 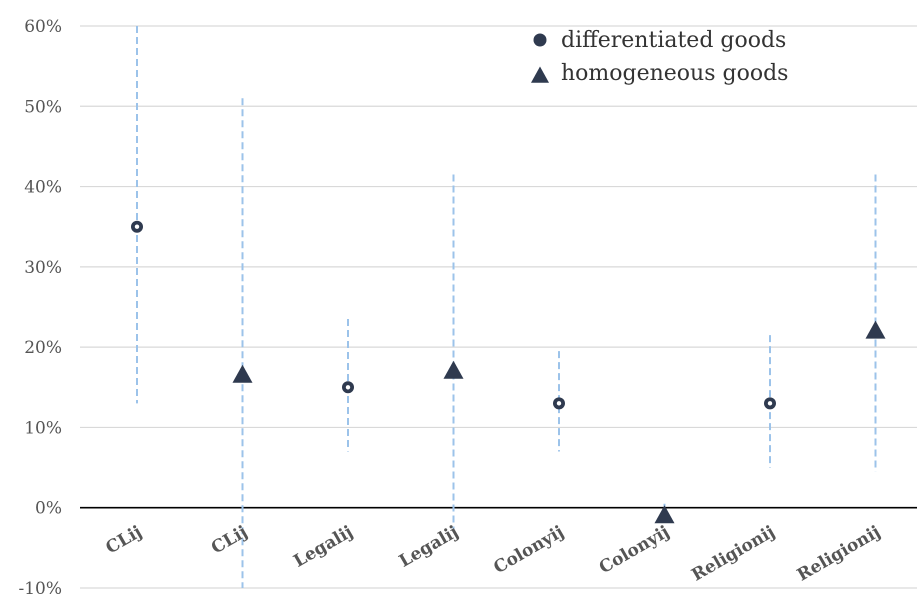 I want to click on y-tick-label: 30%, so click(x=43, y=268).